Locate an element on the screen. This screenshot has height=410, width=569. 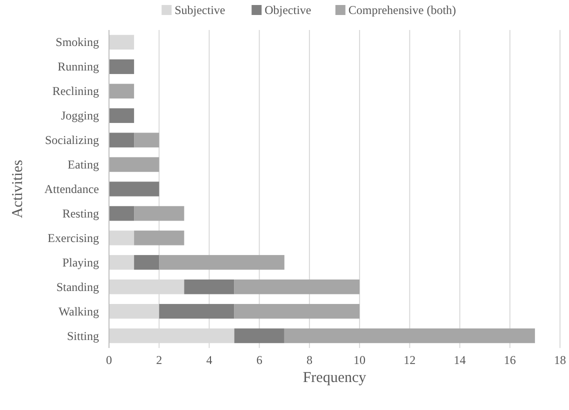
y-tick-label: Sitting is located at coordinates (82, 335).